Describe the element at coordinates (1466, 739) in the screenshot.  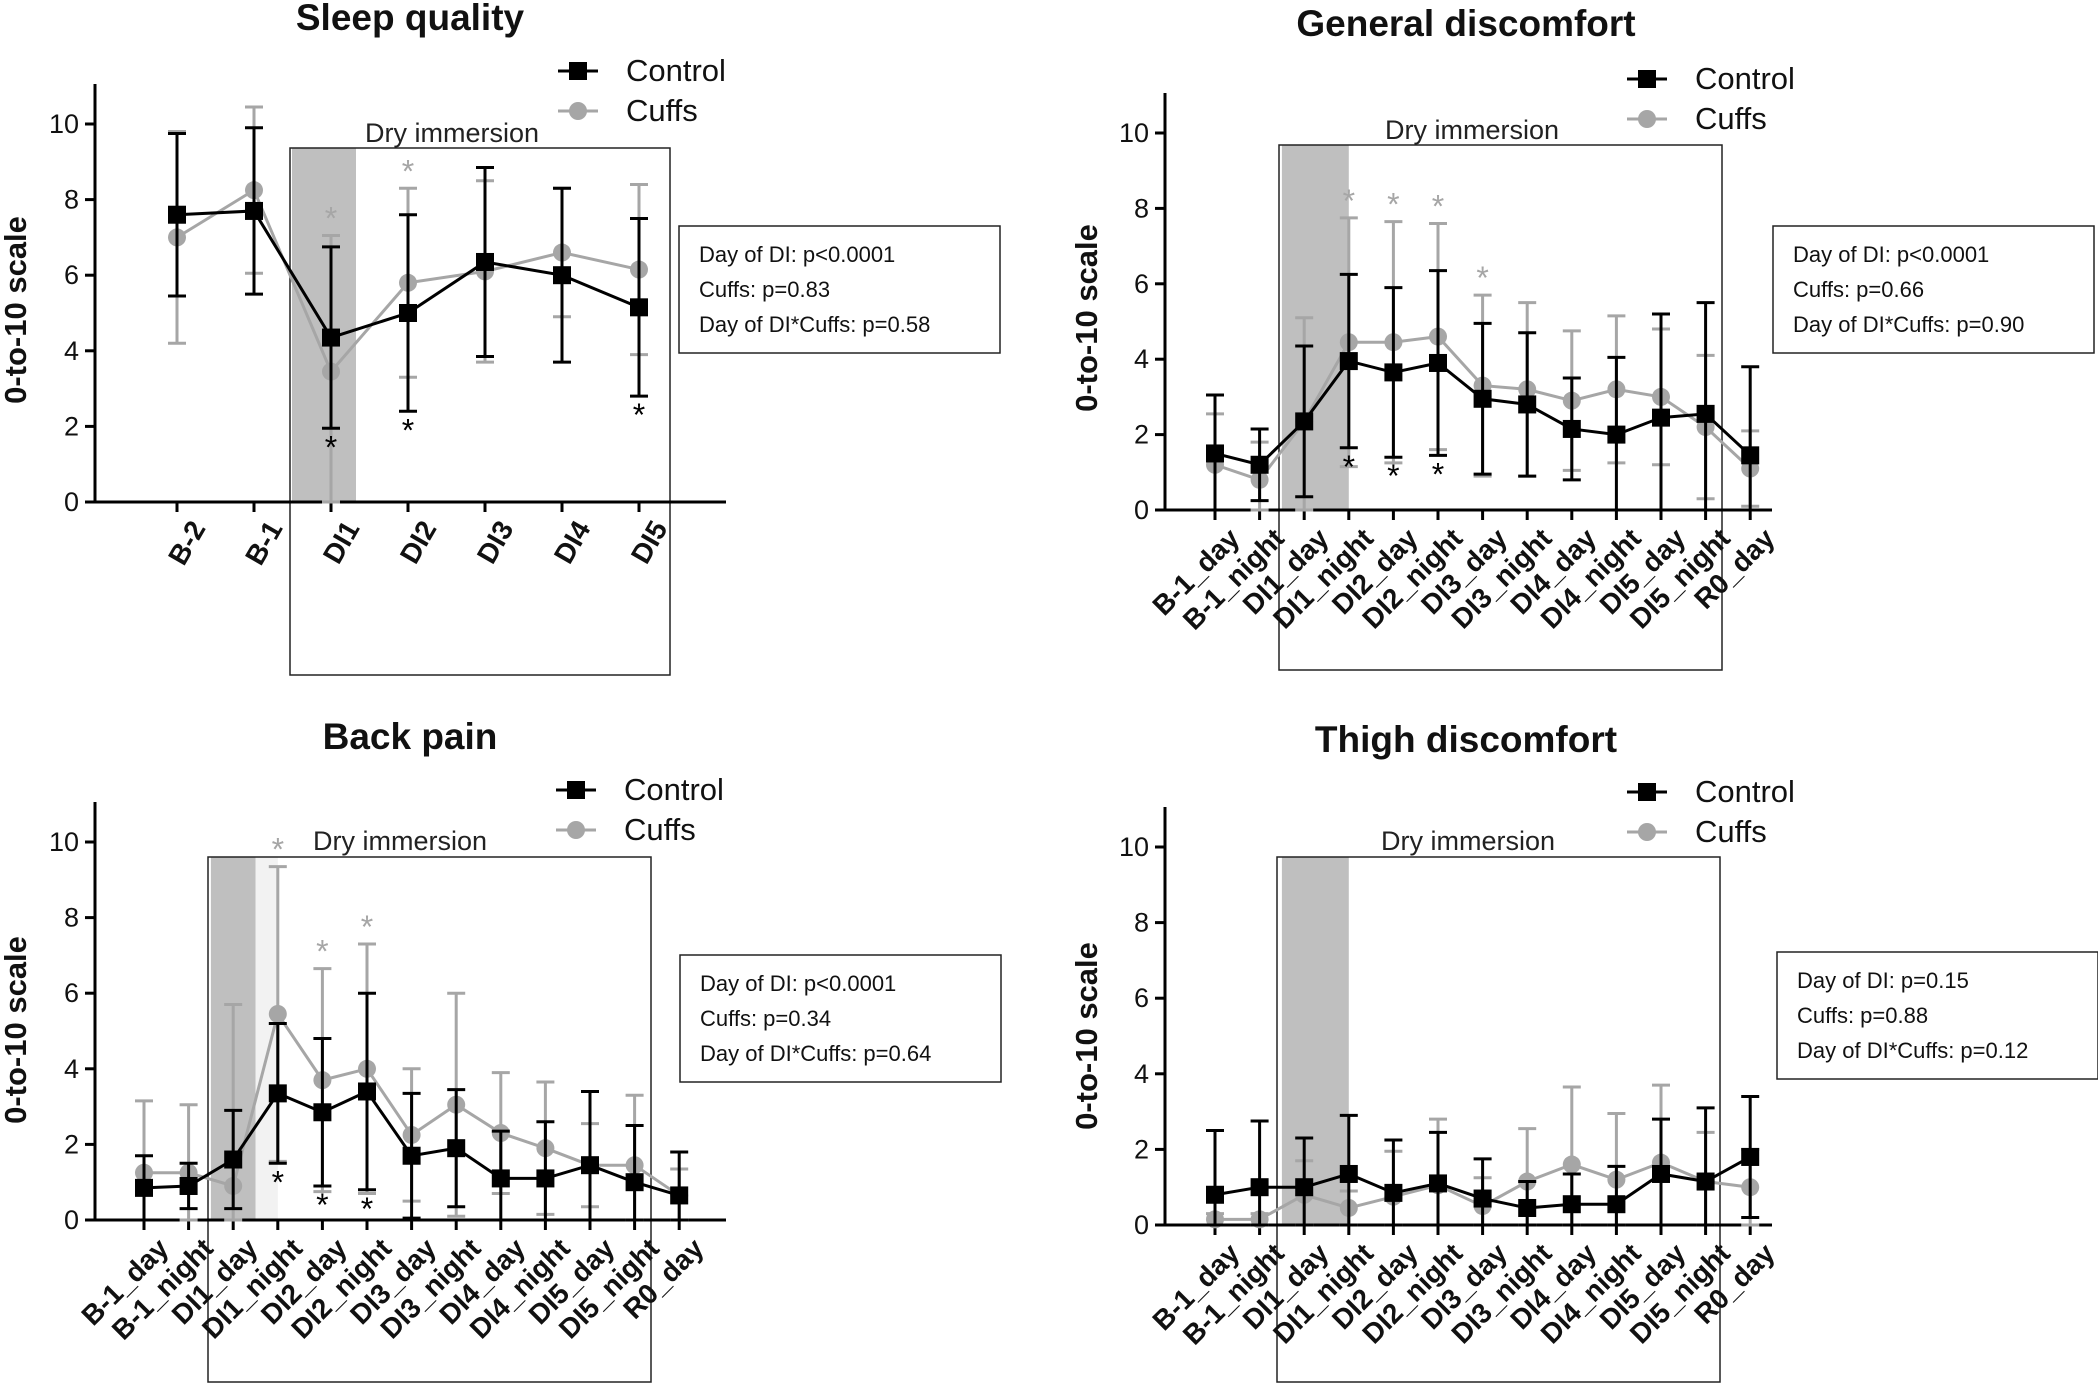
I see `chart-title: Thigh discomfort` at that location.